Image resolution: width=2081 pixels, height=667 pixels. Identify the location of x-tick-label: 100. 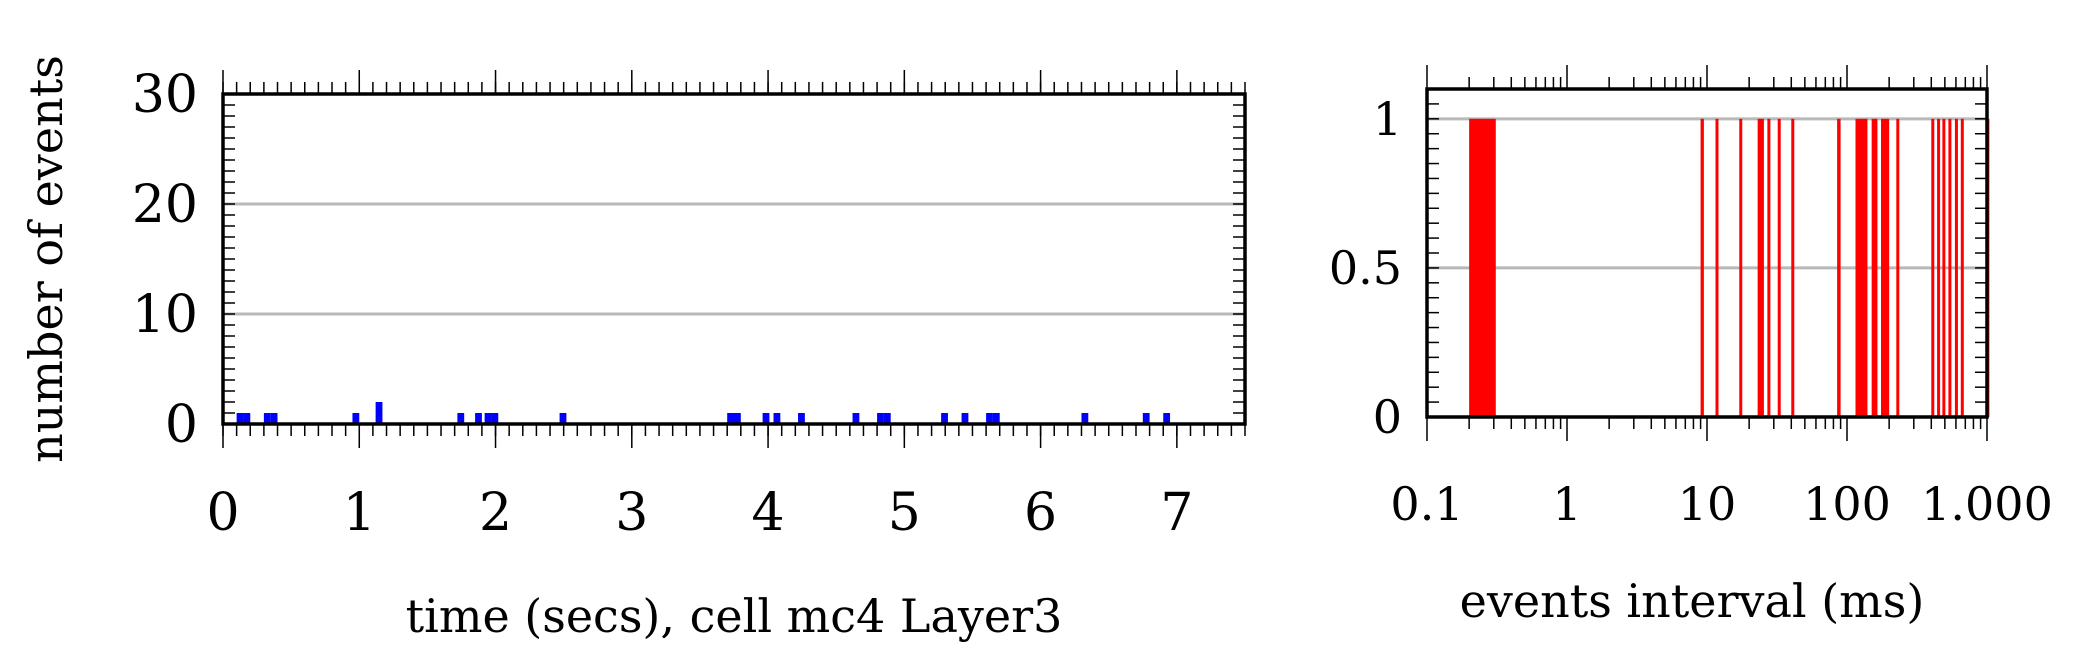
(1847, 504).